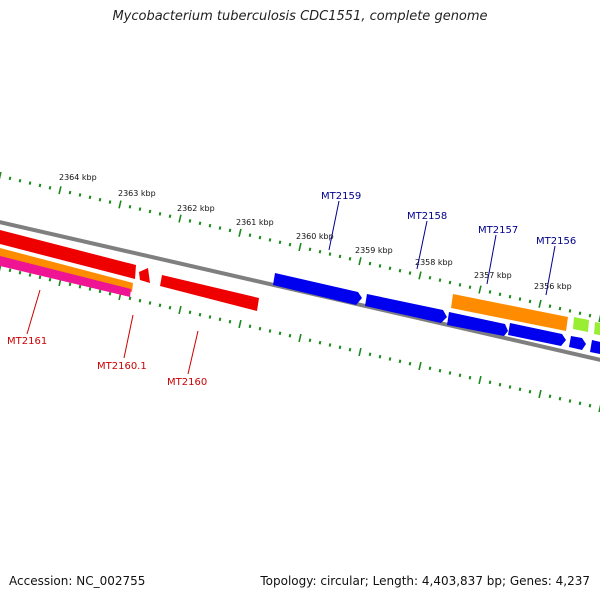 The width and height of the screenshot is (600, 600). Describe the element at coordinates (315, 236) in the screenshot. I see `tick-label: 2360 kbp` at that location.